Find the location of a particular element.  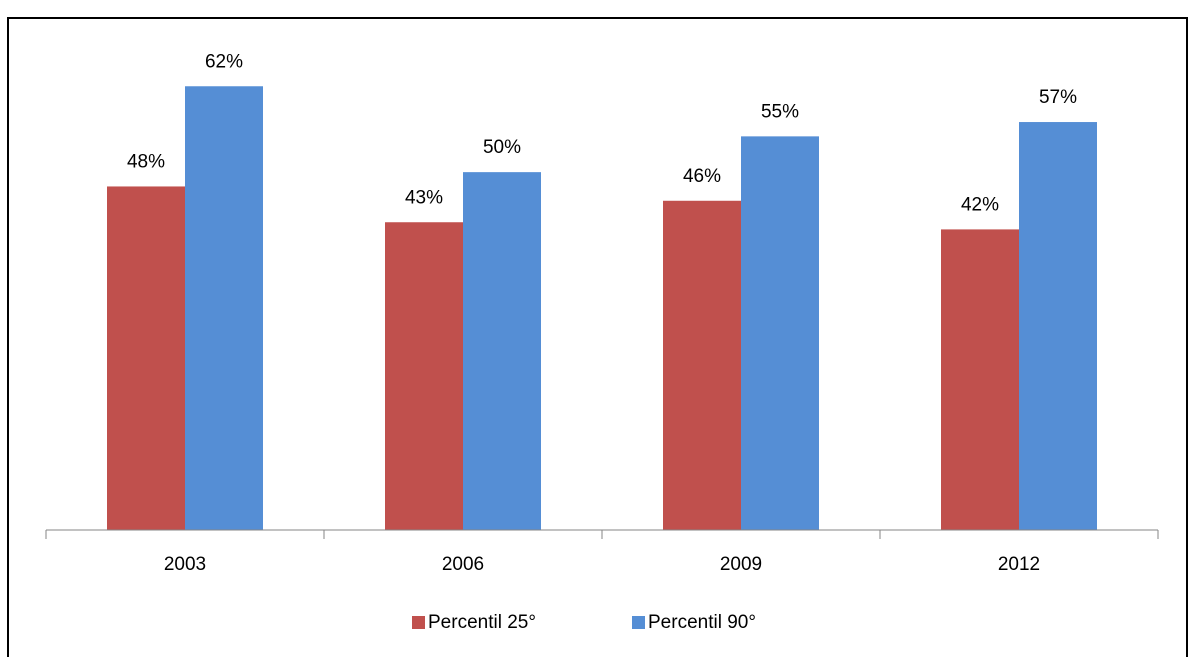

x-tick-label: 2012 is located at coordinates (1019, 564).